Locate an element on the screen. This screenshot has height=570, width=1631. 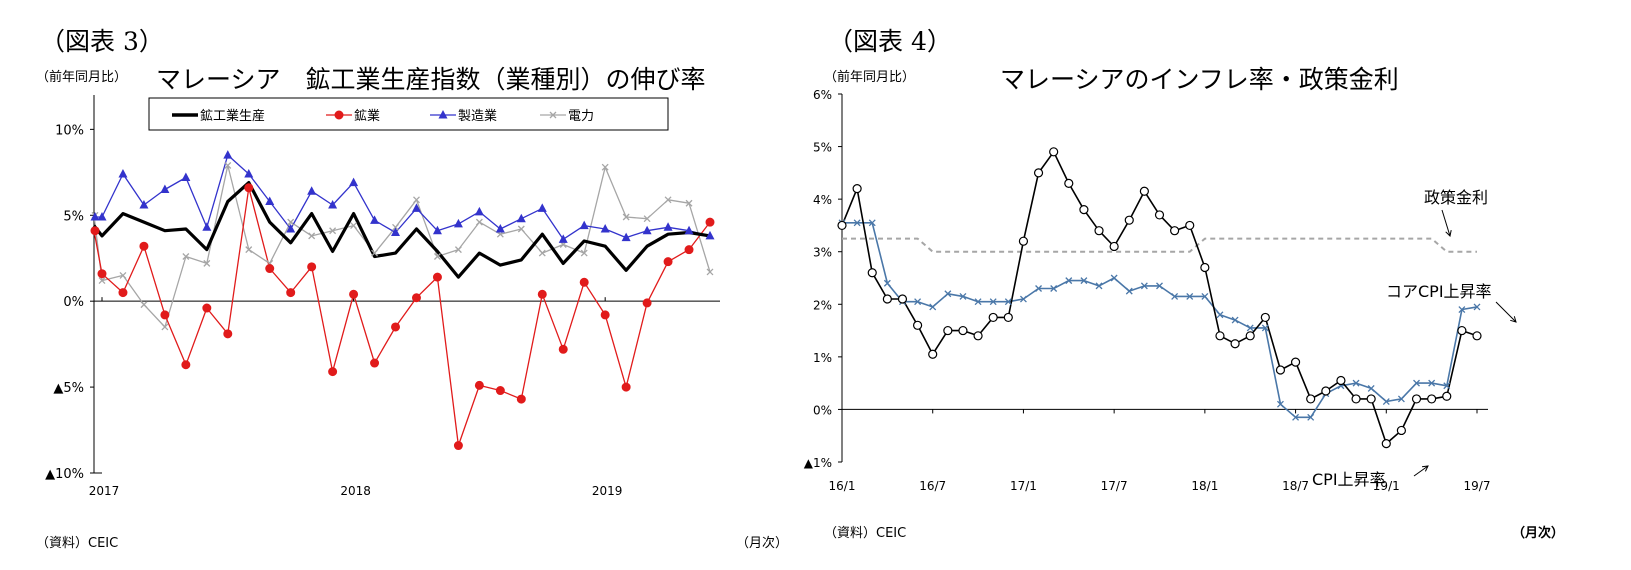
figure4-title: マレーシアのインフレ率・政策金利 is located at coordinates (1199, 79).